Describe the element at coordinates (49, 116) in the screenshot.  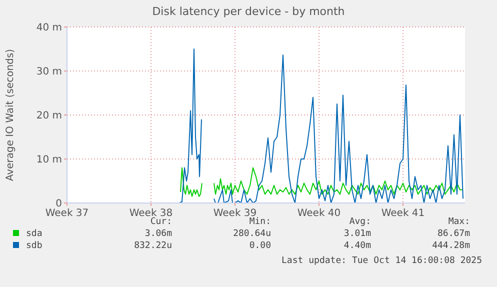
I see `y-tick-label: 20 m` at that location.